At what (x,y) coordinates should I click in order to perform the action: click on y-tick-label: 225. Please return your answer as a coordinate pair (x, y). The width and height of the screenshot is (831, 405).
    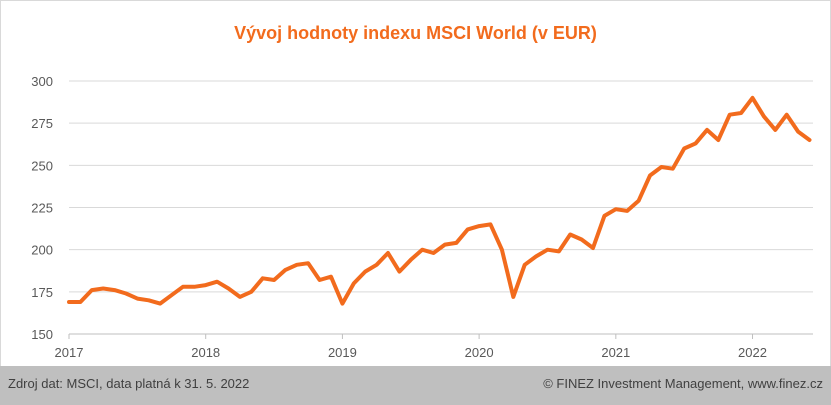
    Looking at the image, I should click on (42, 208).